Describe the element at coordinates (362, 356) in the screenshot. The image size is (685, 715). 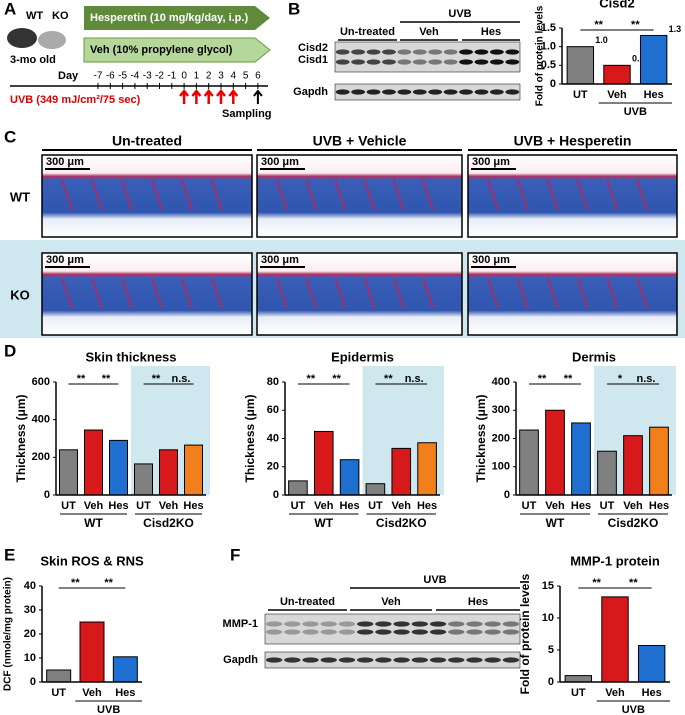
I see `chart-title: Epidermis` at that location.